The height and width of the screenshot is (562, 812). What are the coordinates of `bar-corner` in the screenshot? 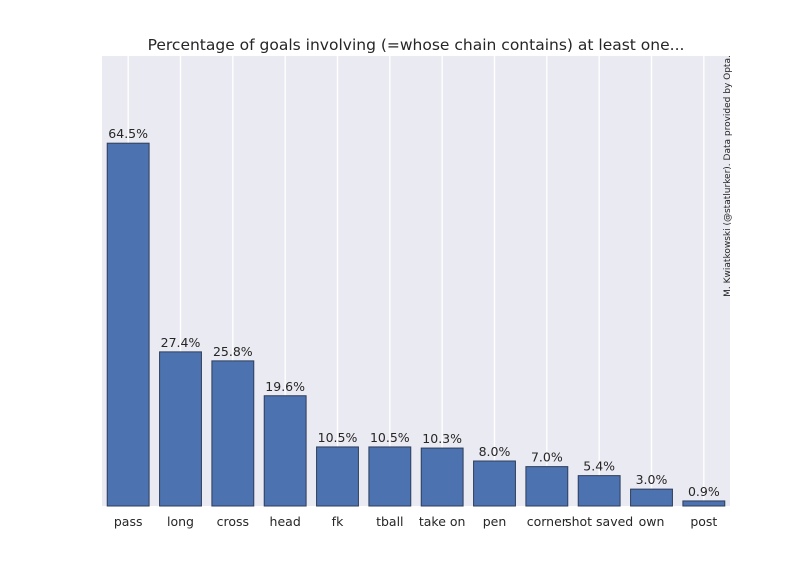 It's located at (547, 486).